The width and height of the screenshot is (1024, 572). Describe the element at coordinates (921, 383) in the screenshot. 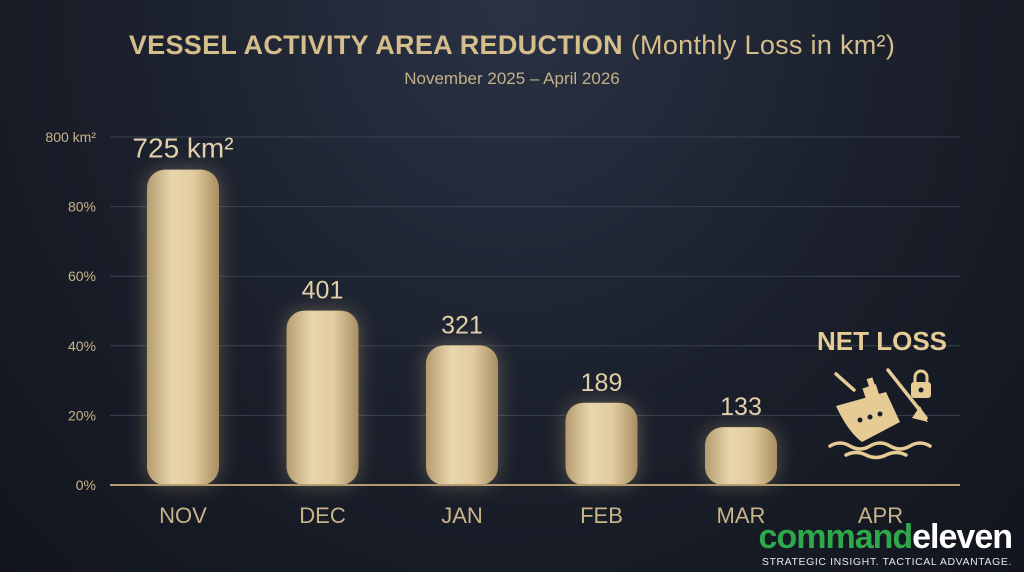

I see `lock-icon` at that location.